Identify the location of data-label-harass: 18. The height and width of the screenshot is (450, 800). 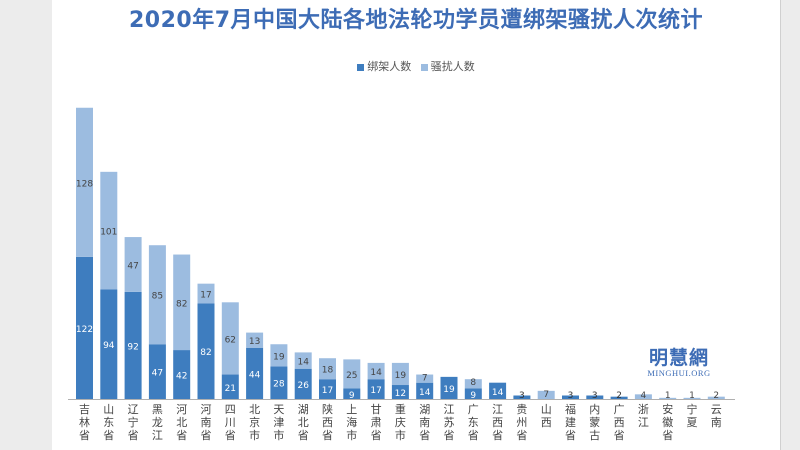
(328, 371).